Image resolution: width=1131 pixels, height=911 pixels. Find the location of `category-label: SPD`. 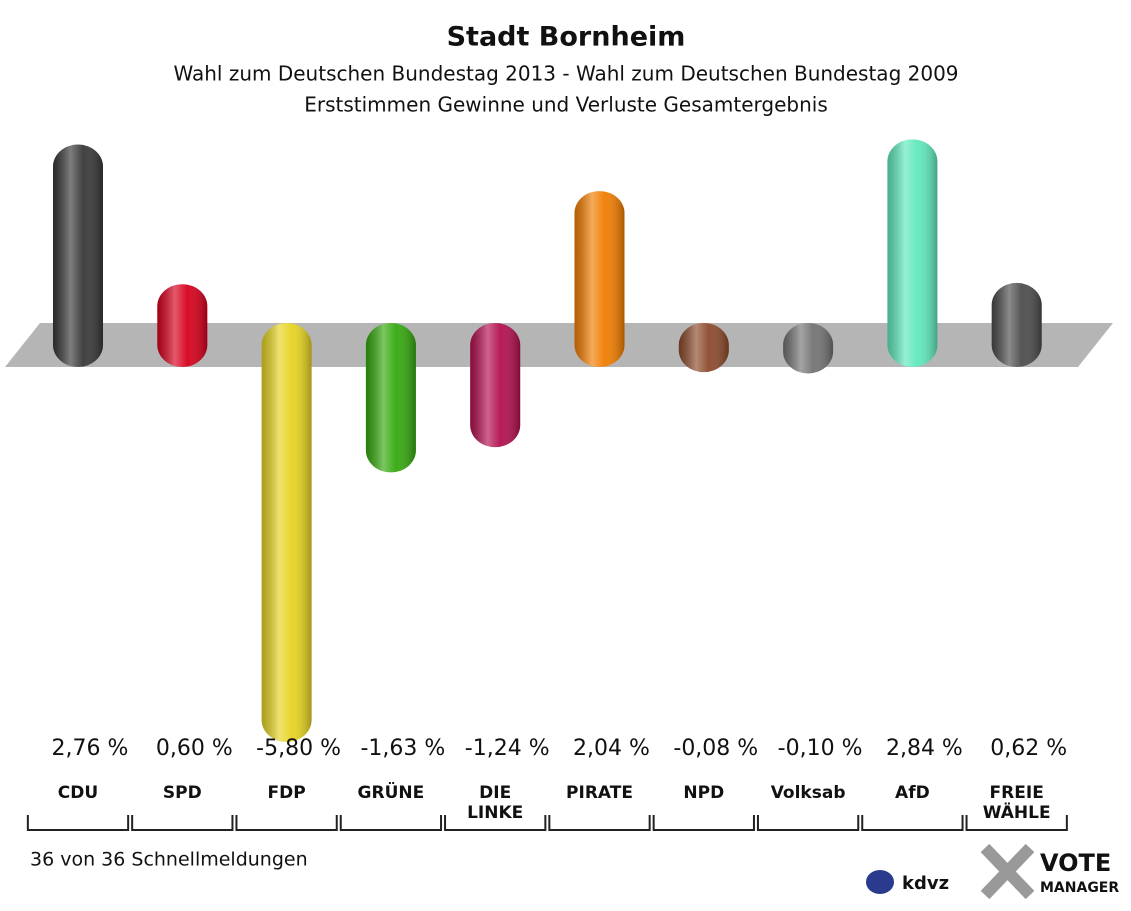

category-label: SPD is located at coordinates (182, 793).